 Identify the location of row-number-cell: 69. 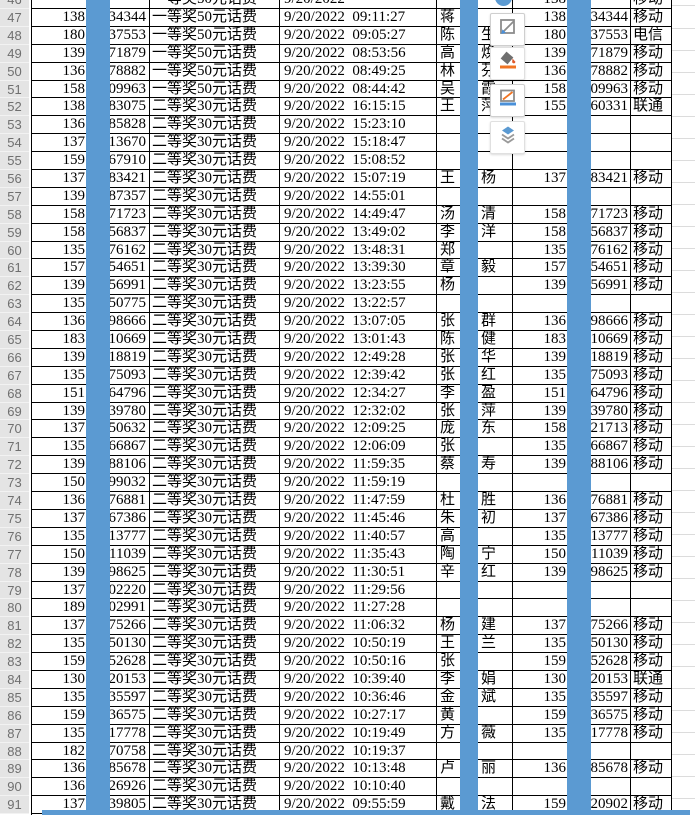
(14, 411).